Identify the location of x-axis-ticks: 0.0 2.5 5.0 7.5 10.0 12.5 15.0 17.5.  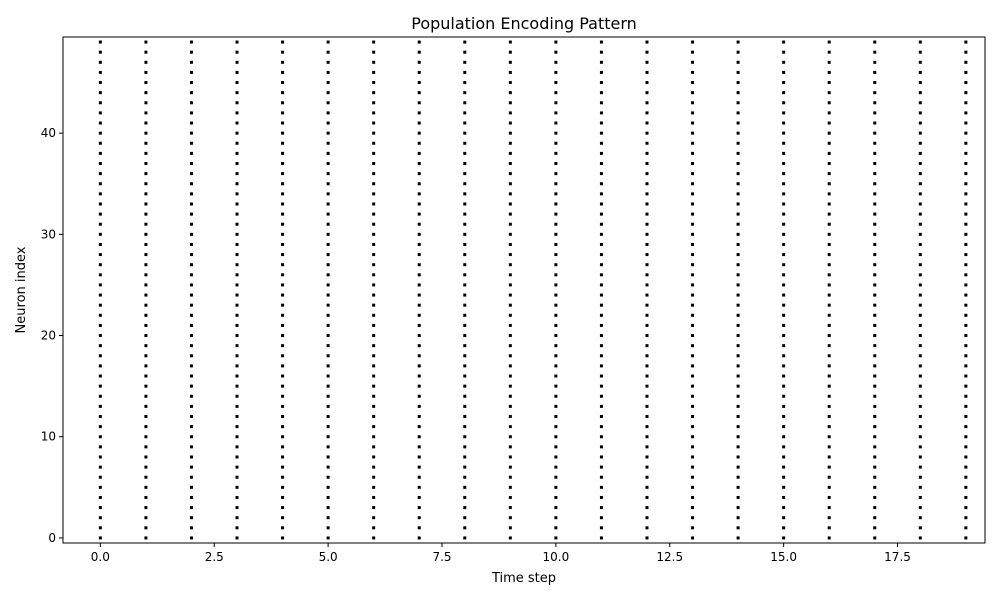
(501, 553).